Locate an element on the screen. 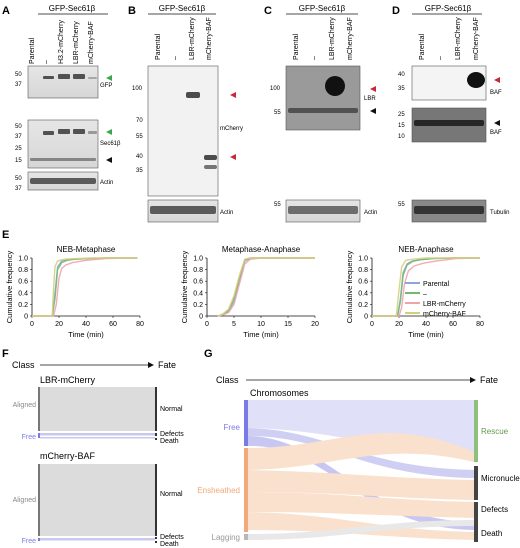 This screenshot has width=520, height=548. panel-b-blot-actin-label: Actin is located at coordinates (226, 213).